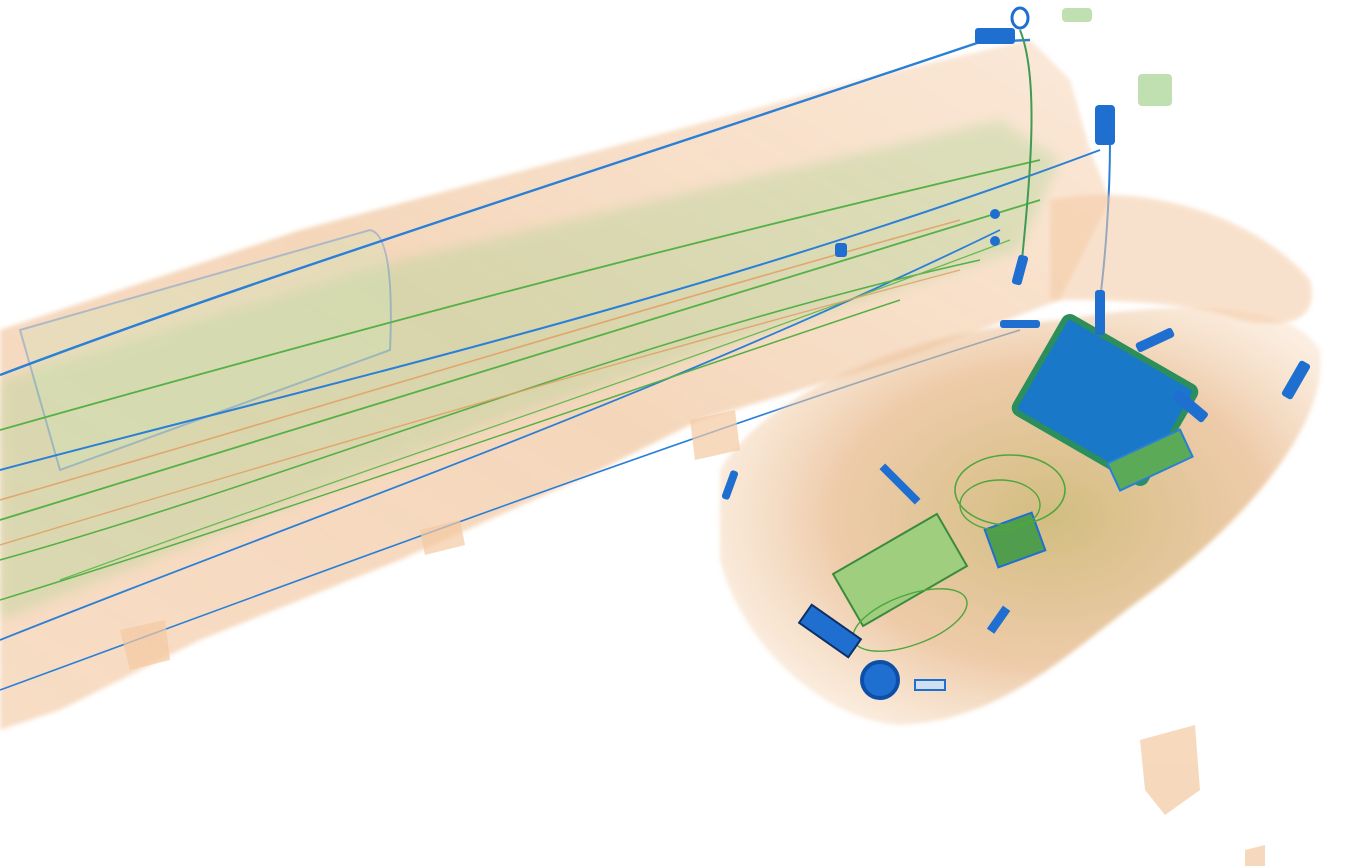 This screenshot has height=866, width=1365. Describe the element at coordinates (205, 350) in the screenshot. I see `bag-tube-panel` at that location.